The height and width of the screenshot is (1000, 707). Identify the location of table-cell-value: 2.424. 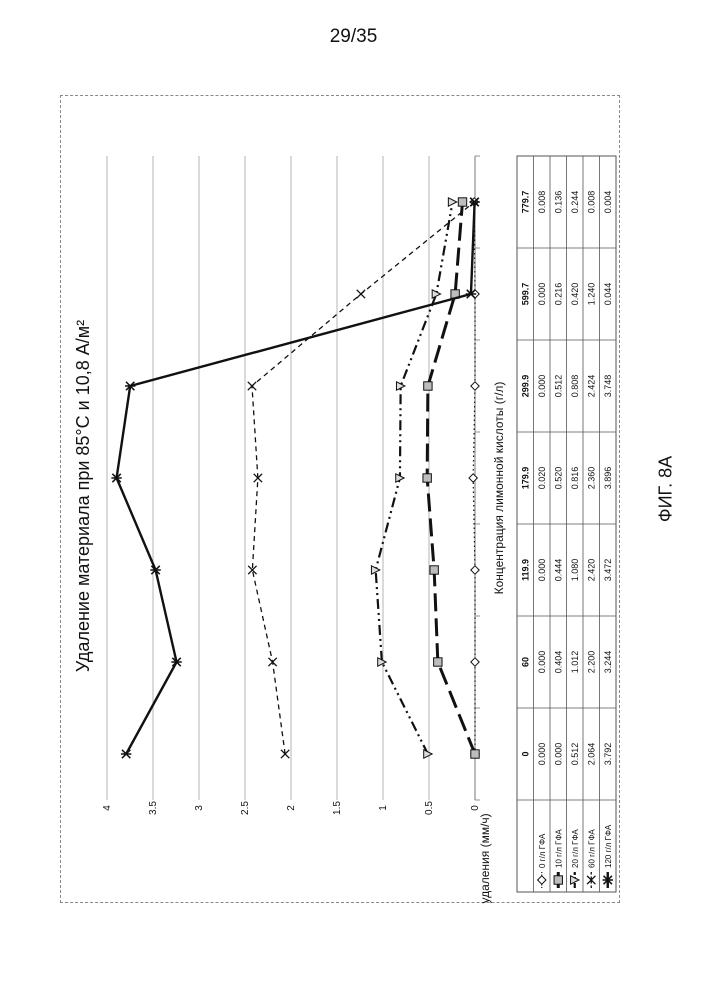
(591, 386).